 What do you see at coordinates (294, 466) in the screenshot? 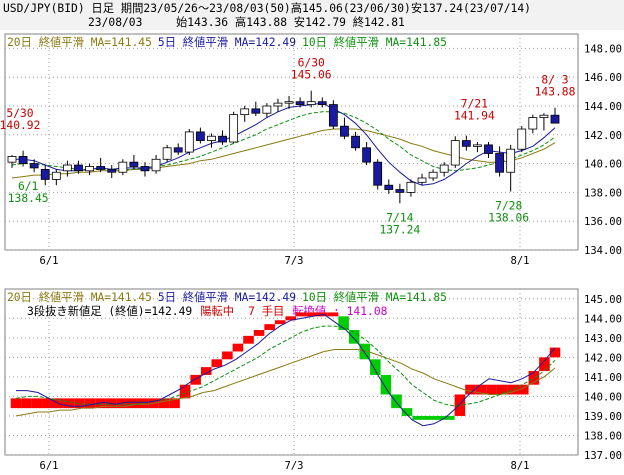
I see `lower-x-tick-label: 7/3` at bounding box center [294, 466].